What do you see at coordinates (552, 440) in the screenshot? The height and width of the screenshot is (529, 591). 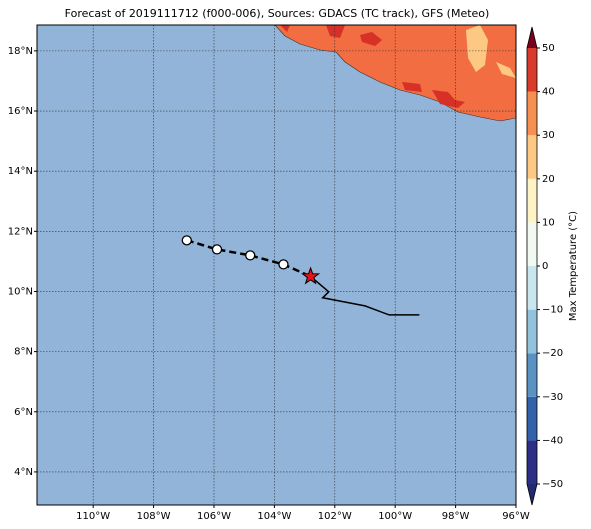 I see `colorbar-tick-label: −40` at bounding box center [552, 440].